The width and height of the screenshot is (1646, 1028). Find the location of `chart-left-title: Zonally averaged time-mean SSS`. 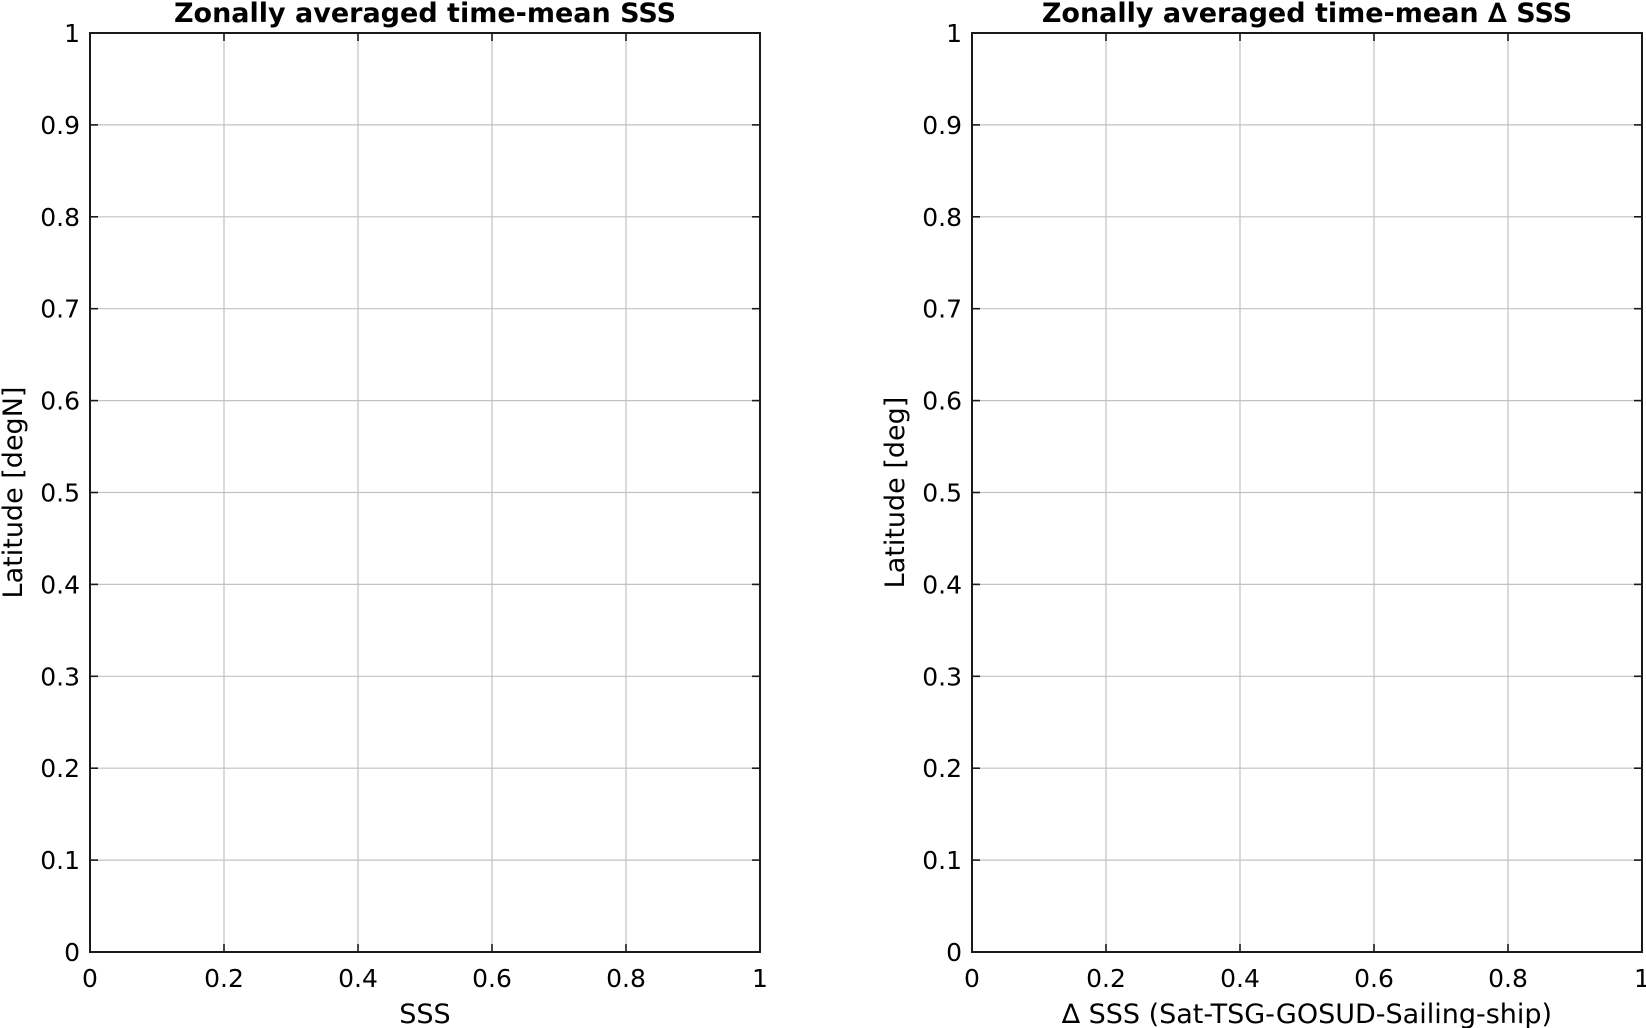

chart-left-title: Zonally averaged time-mean SSS is located at coordinates (425, 14).